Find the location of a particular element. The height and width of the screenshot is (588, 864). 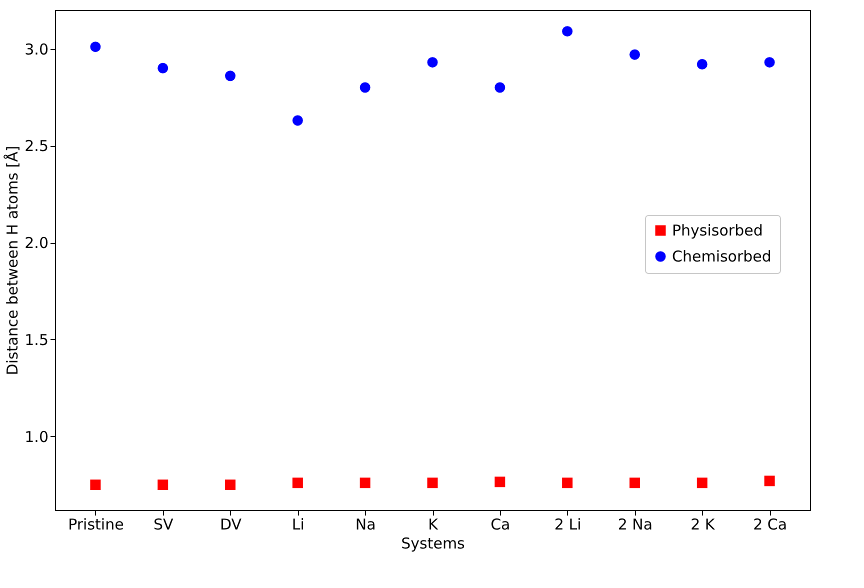

x-tick-label: 2 K is located at coordinates (703, 525).